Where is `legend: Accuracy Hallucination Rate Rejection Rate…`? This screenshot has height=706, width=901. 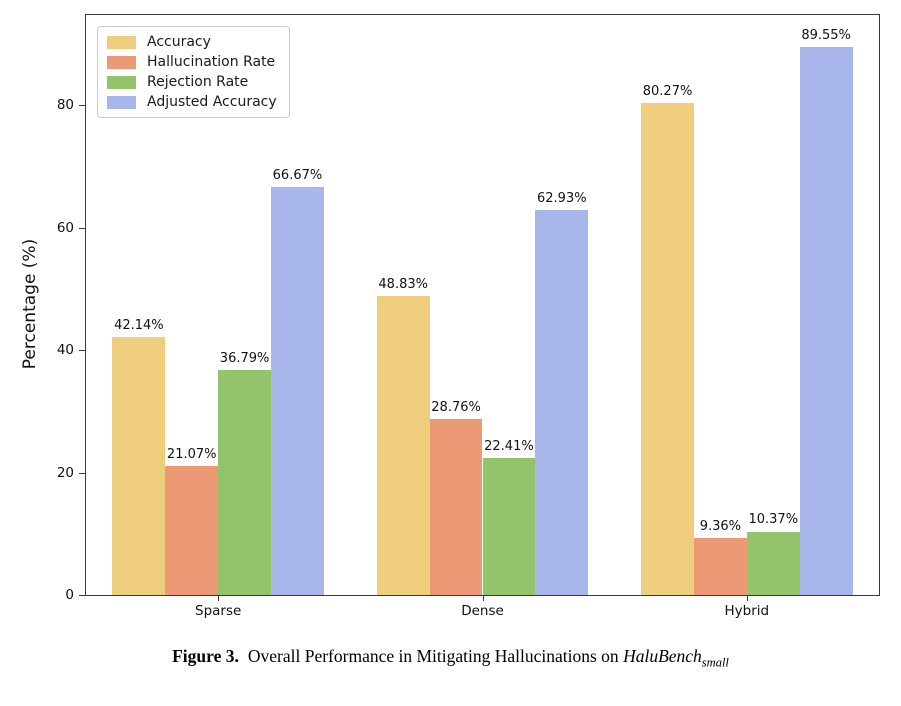 legend: Accuracy Hallucination Rate Rejection Rate… is located at coordinates (193, 72).